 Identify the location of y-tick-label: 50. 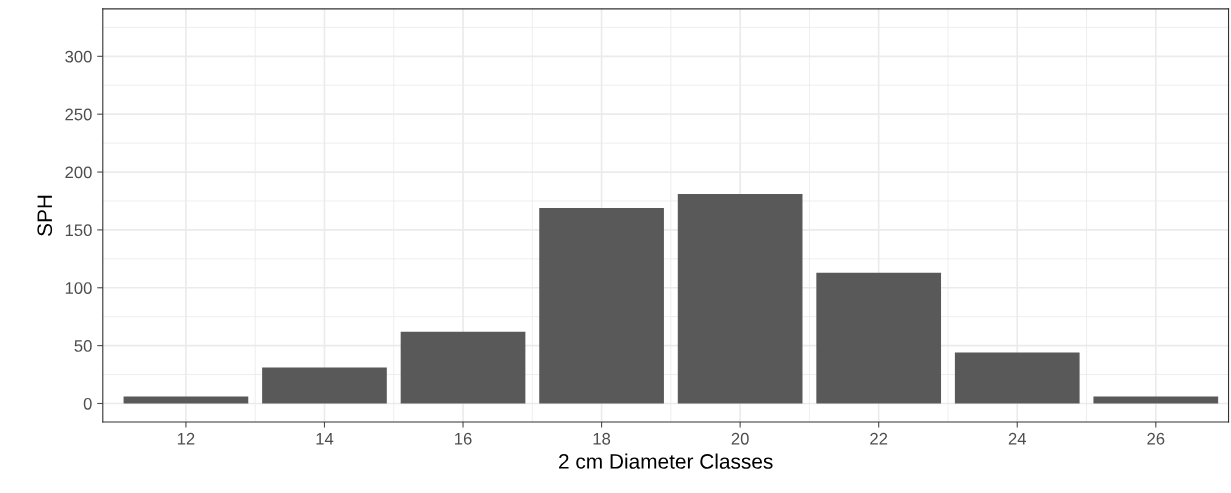
(83, 346).